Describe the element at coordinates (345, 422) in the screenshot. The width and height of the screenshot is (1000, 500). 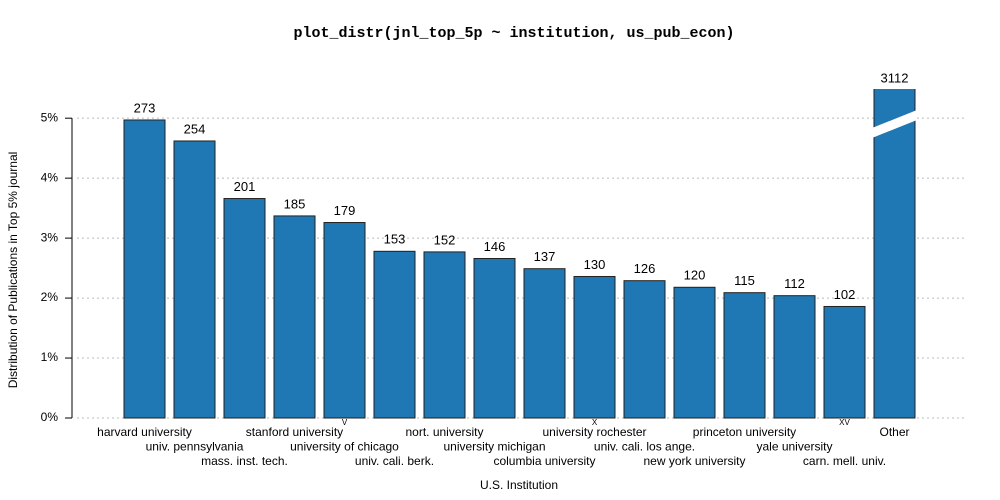
I see `index-mark: V` at that location.